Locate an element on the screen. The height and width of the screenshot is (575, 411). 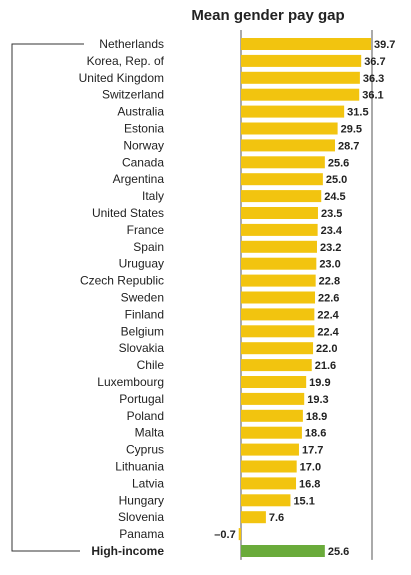
bar-hungary is located at coordinates (266, 500).